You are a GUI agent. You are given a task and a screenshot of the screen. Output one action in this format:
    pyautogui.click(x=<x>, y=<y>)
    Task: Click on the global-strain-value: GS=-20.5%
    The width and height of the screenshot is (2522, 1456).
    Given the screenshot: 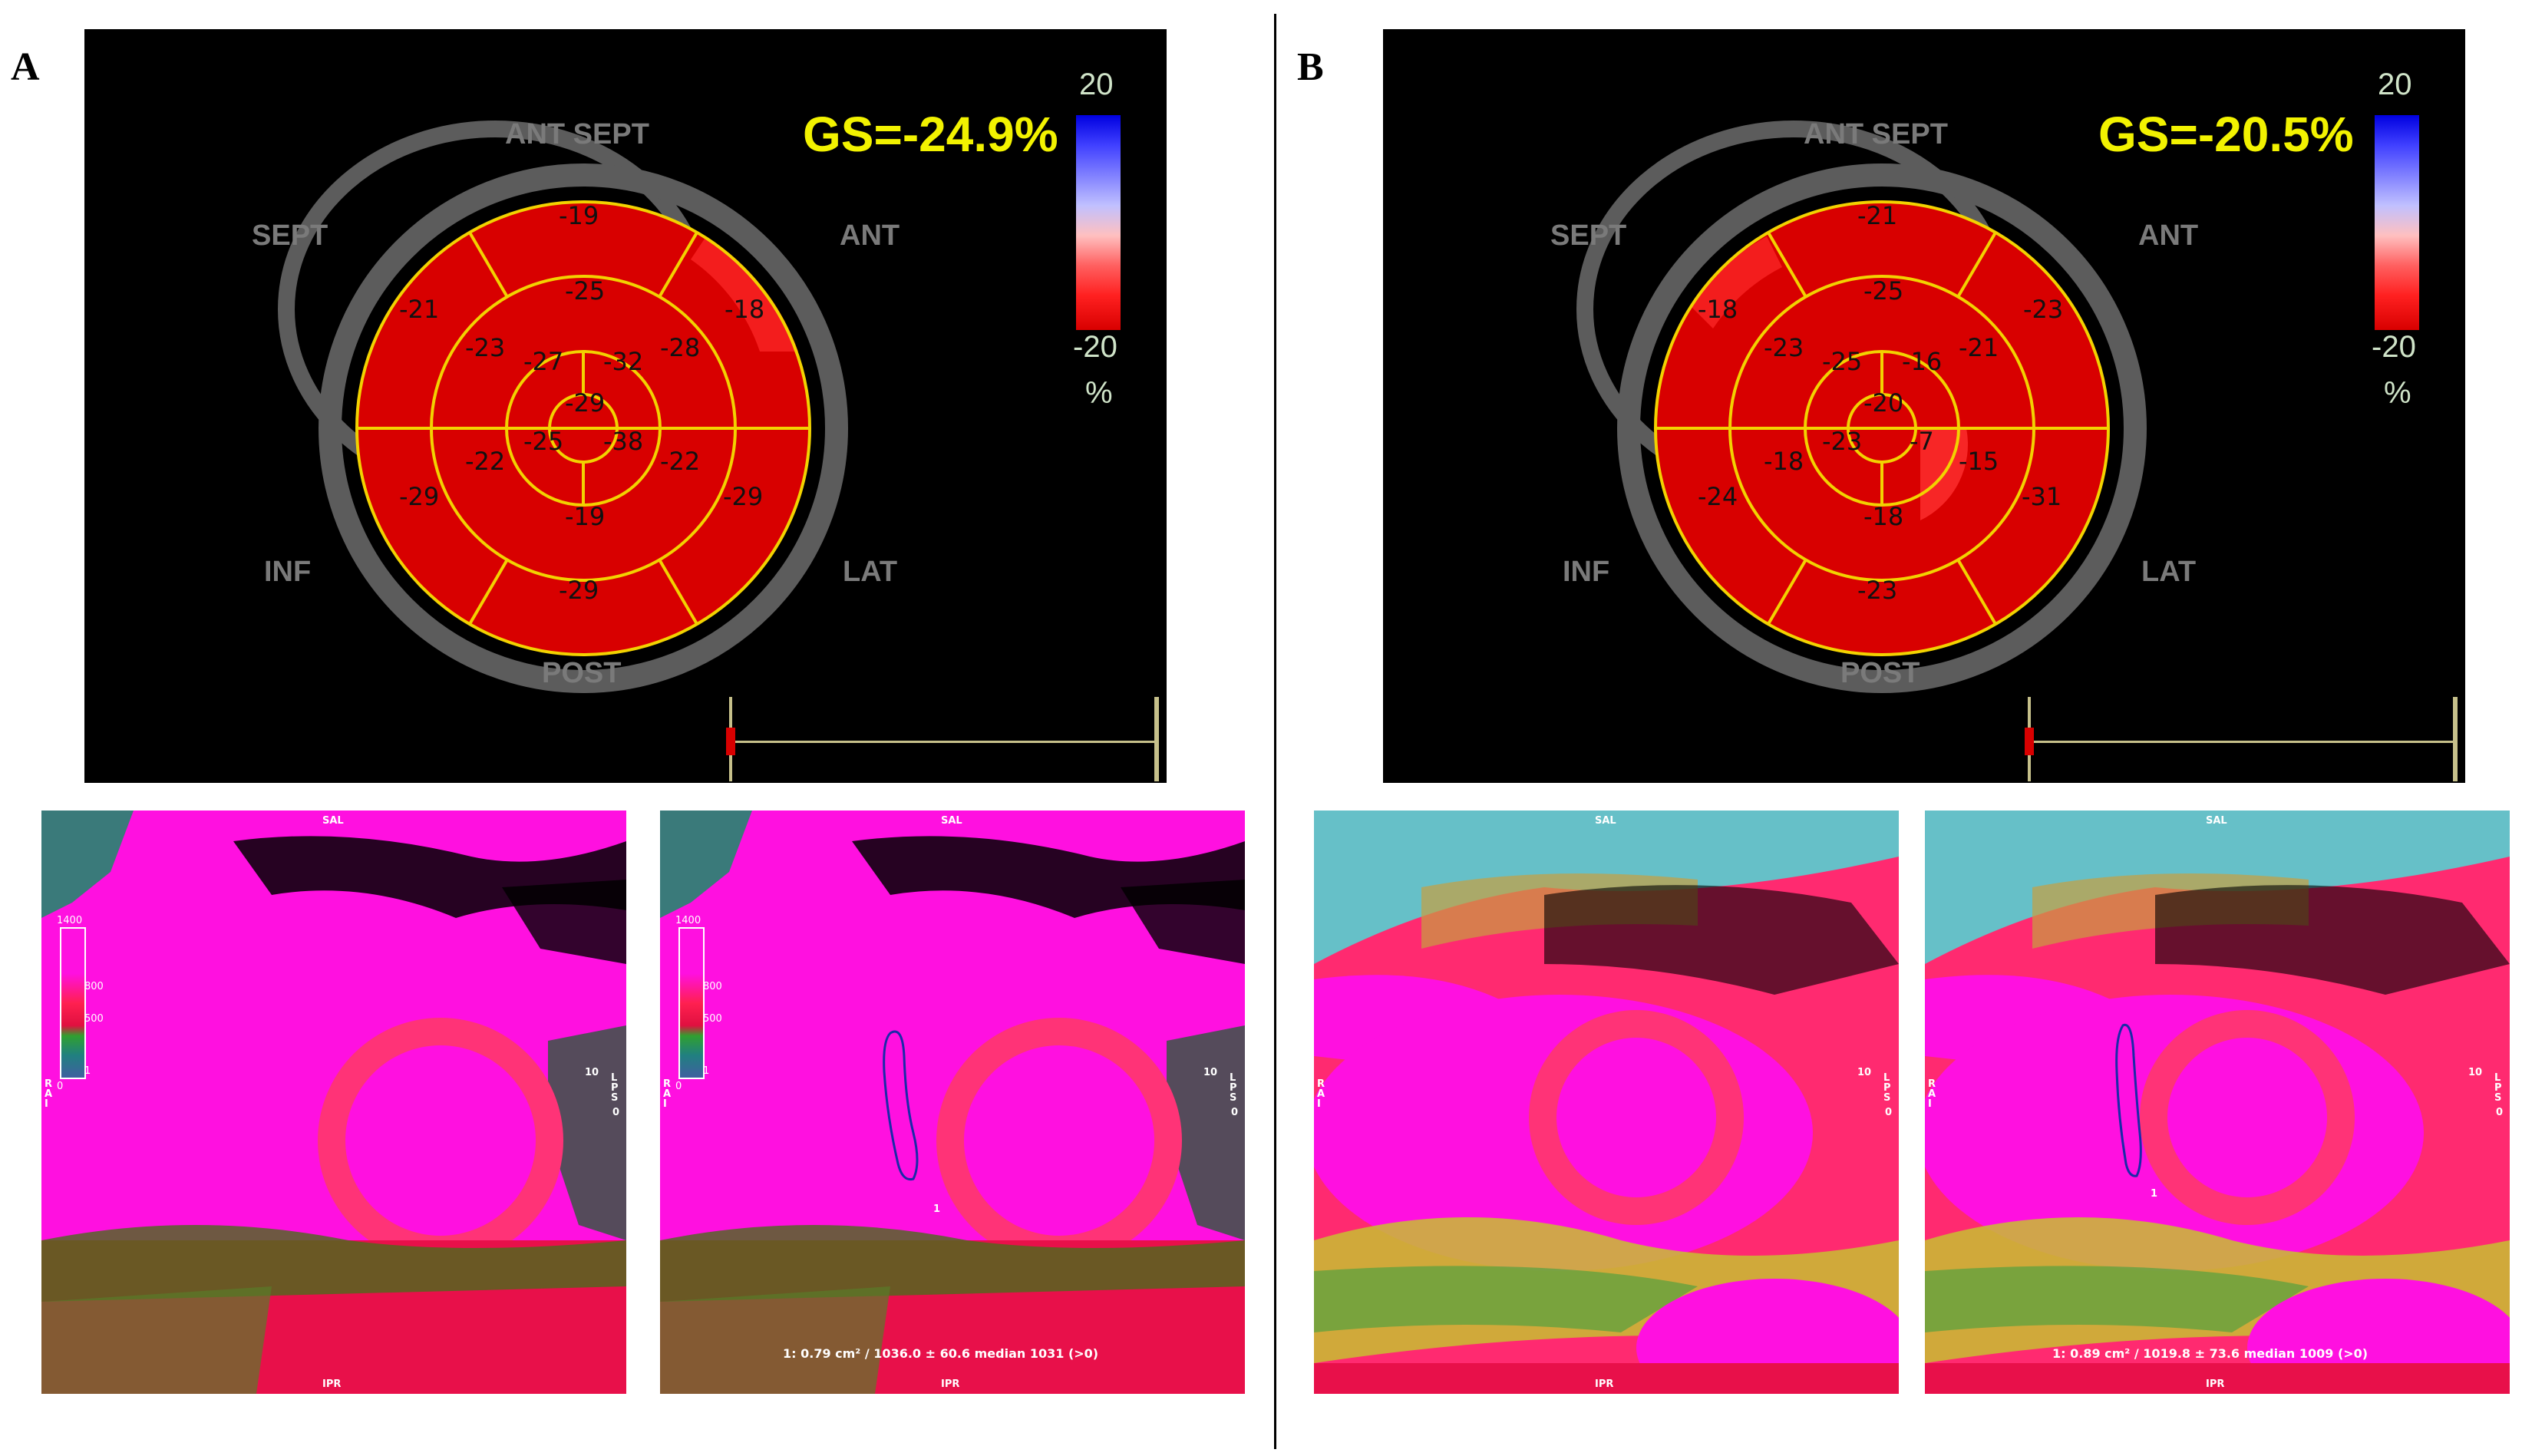 What is the action you would take?
    pyautogui.click(x=2226, y=134)
    